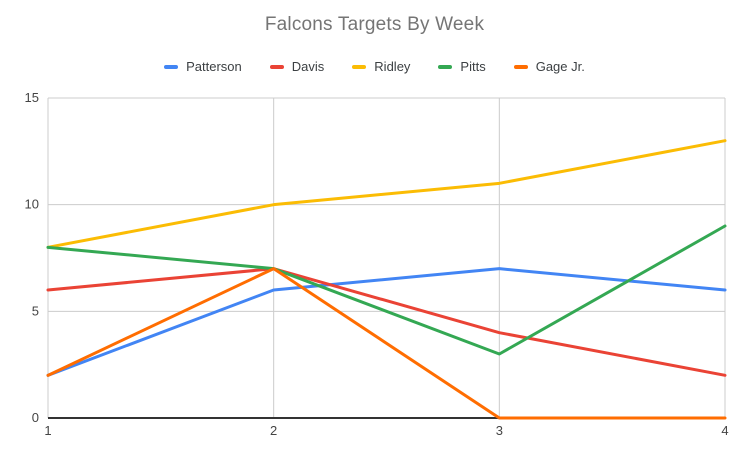 The image size is (749, 463). What do you see at coordinates (214, 66) in the screenshot?
I see `legend-label: Patterson` at bounding box center [214, 66].